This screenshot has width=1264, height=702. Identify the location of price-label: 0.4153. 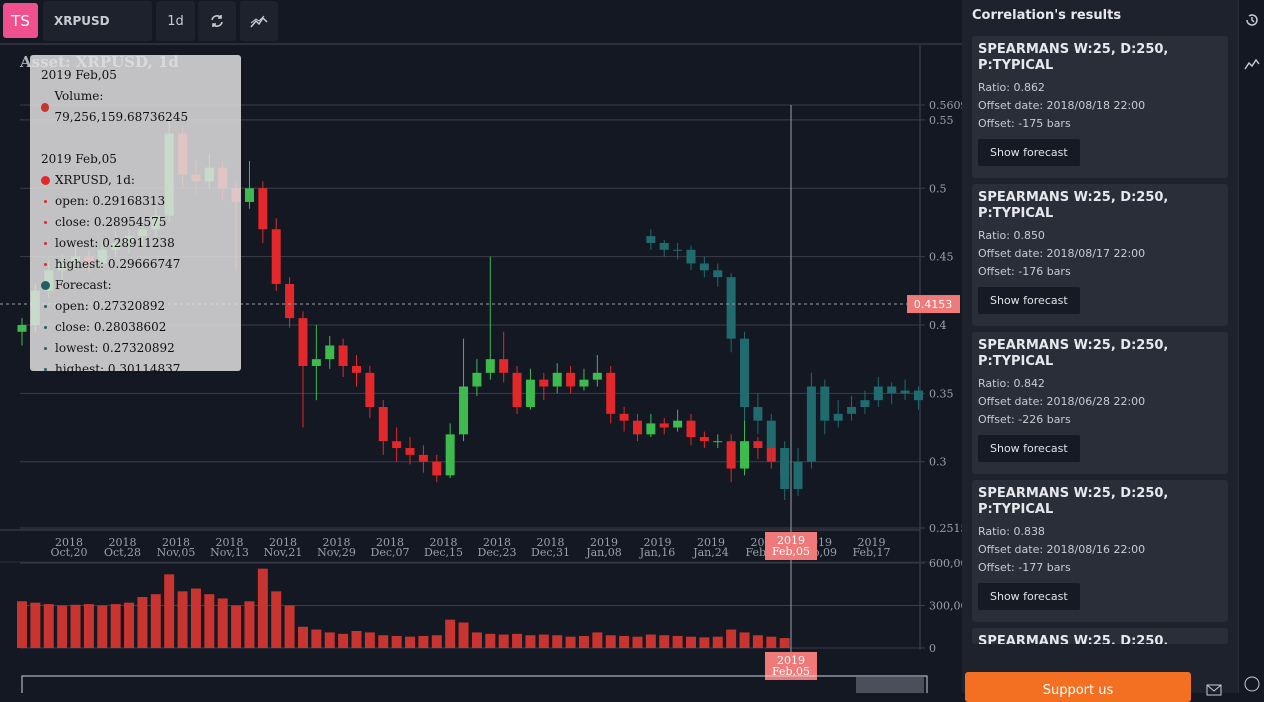
(933, 304).